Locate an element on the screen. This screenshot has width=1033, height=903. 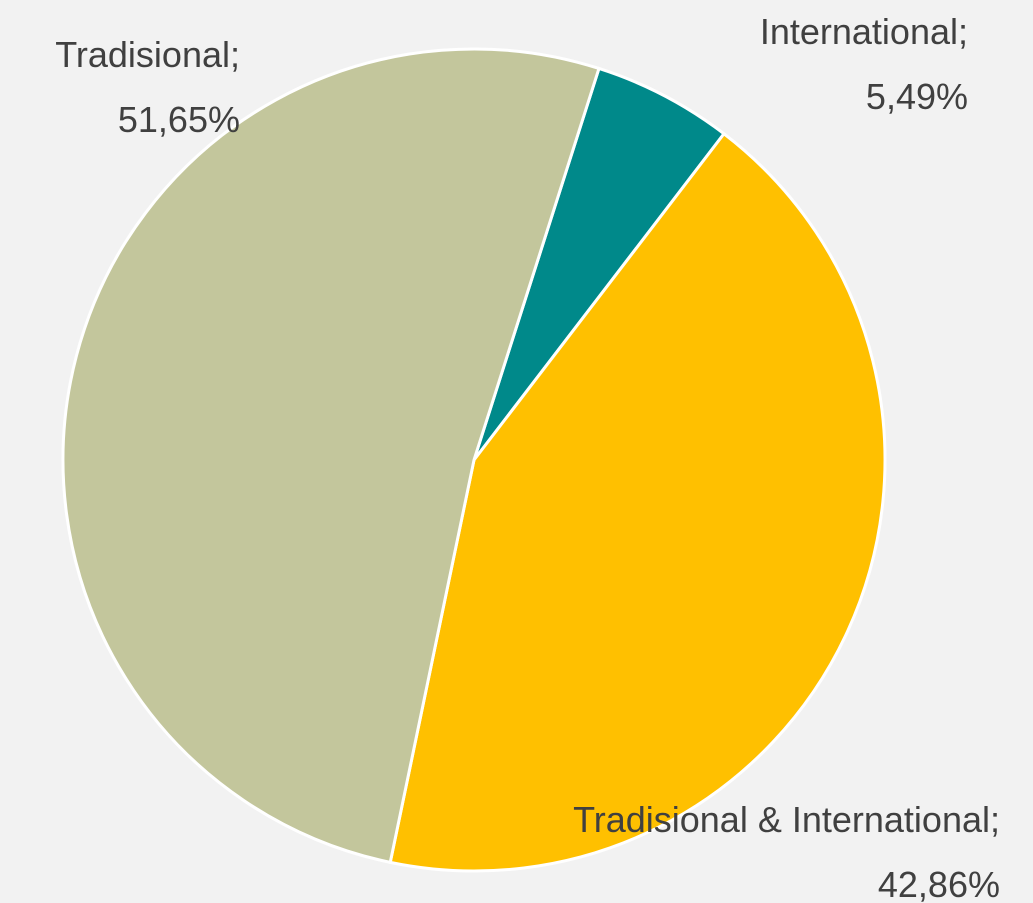
slice-label: Tradisional; is located at coordinates (147, 54).